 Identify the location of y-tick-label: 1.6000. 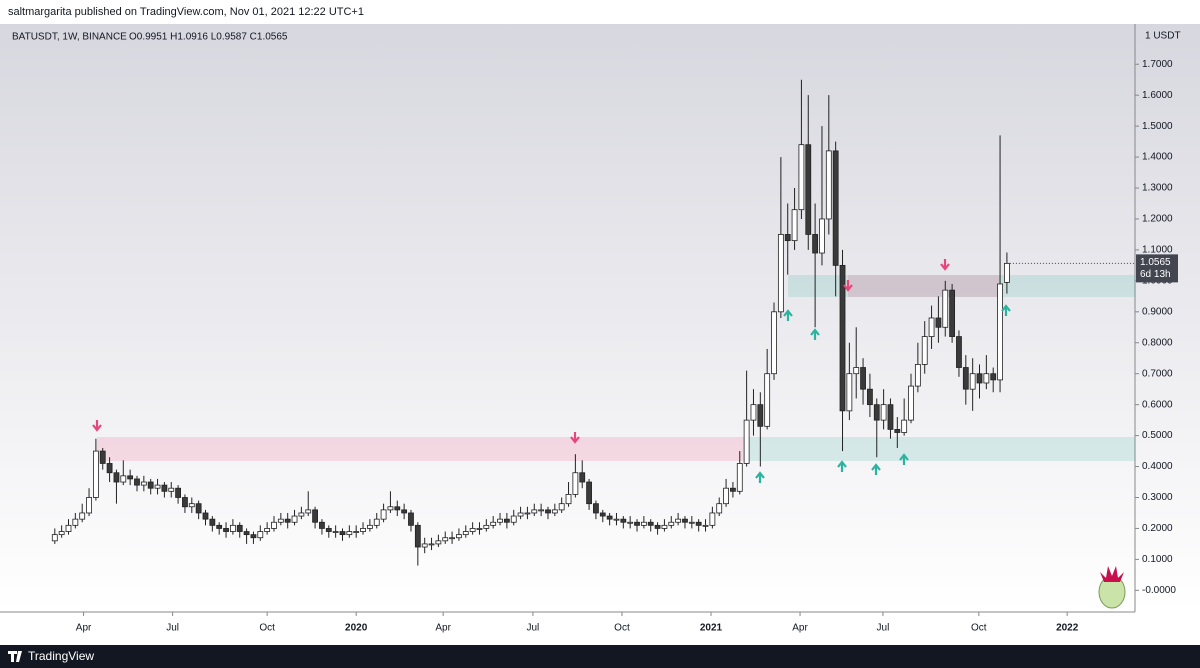
(1157, 95).